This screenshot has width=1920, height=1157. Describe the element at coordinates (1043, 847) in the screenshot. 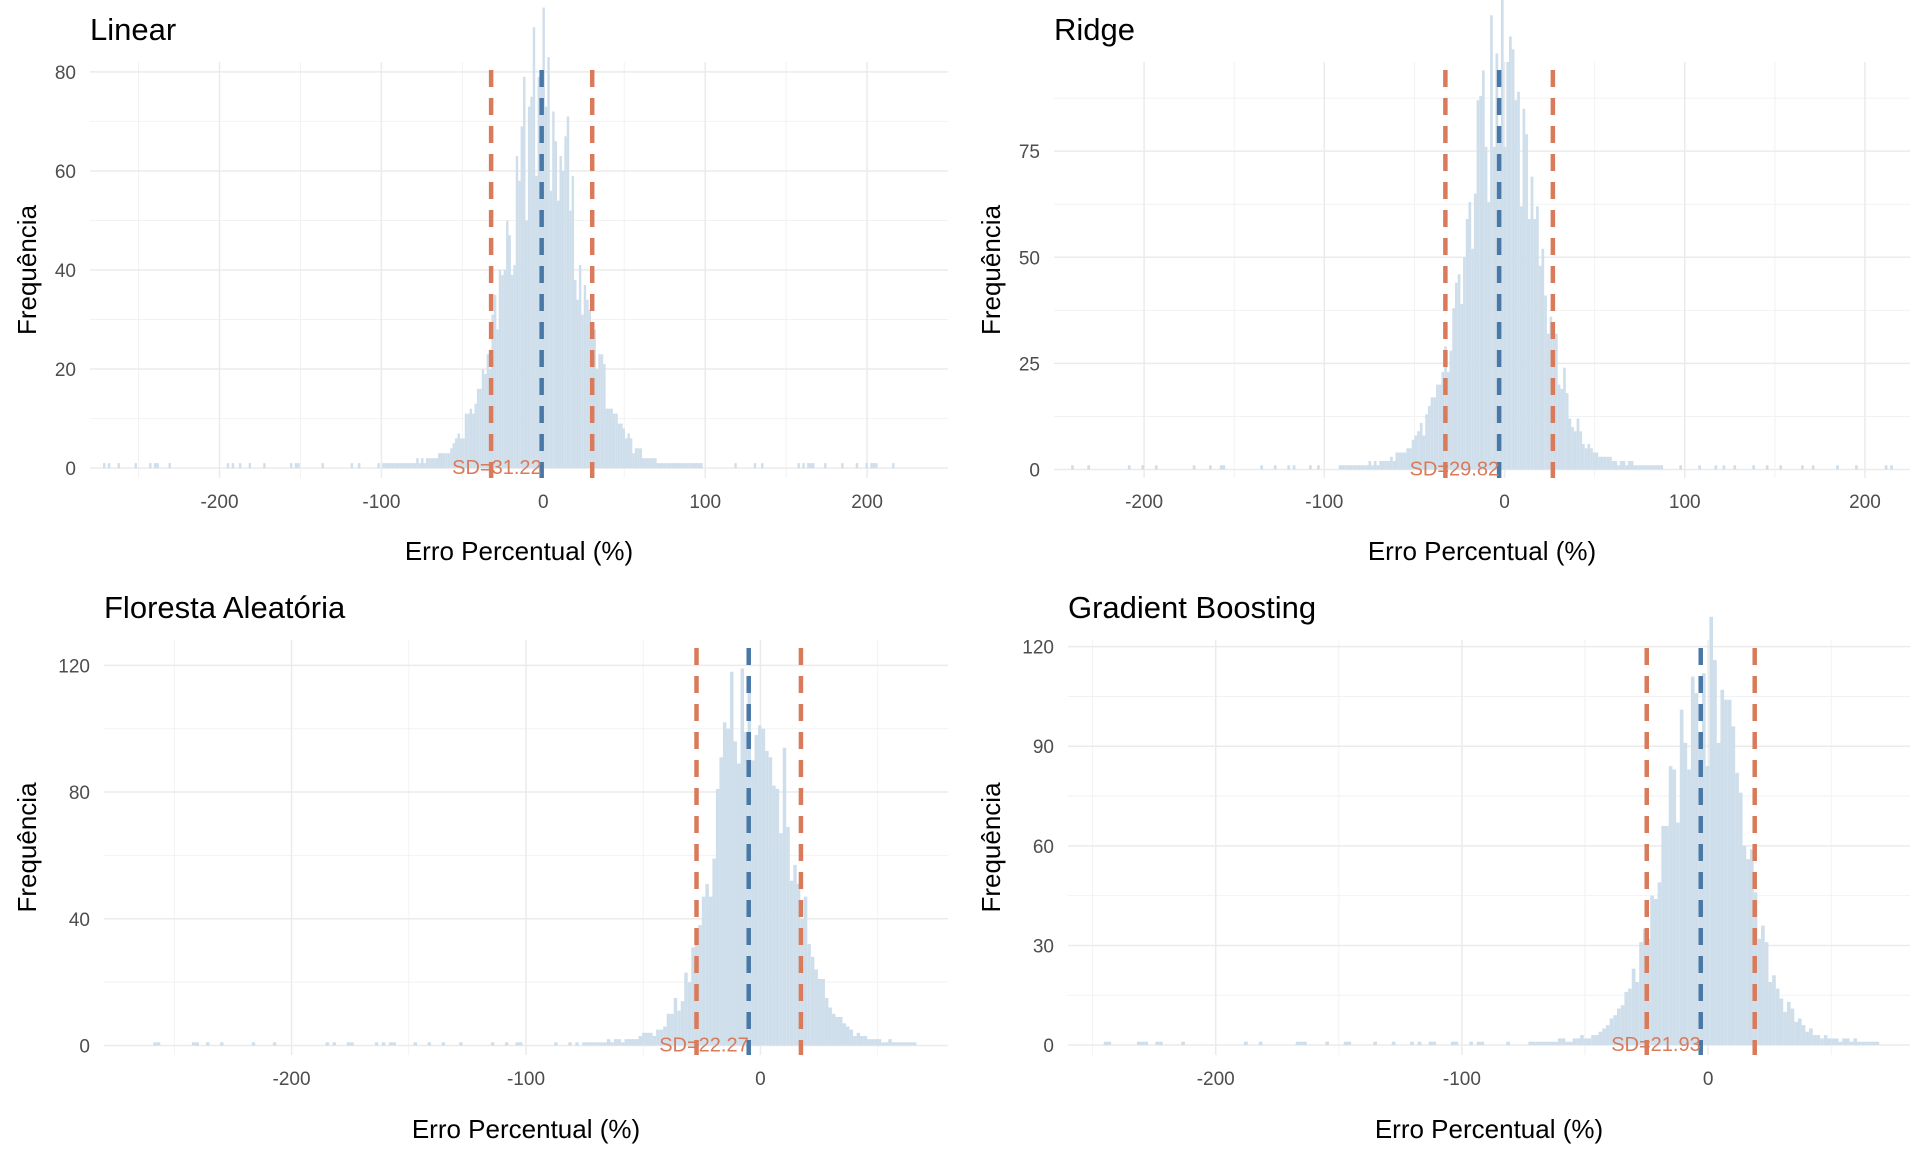

I see `y-tick-label: 60` at that location.